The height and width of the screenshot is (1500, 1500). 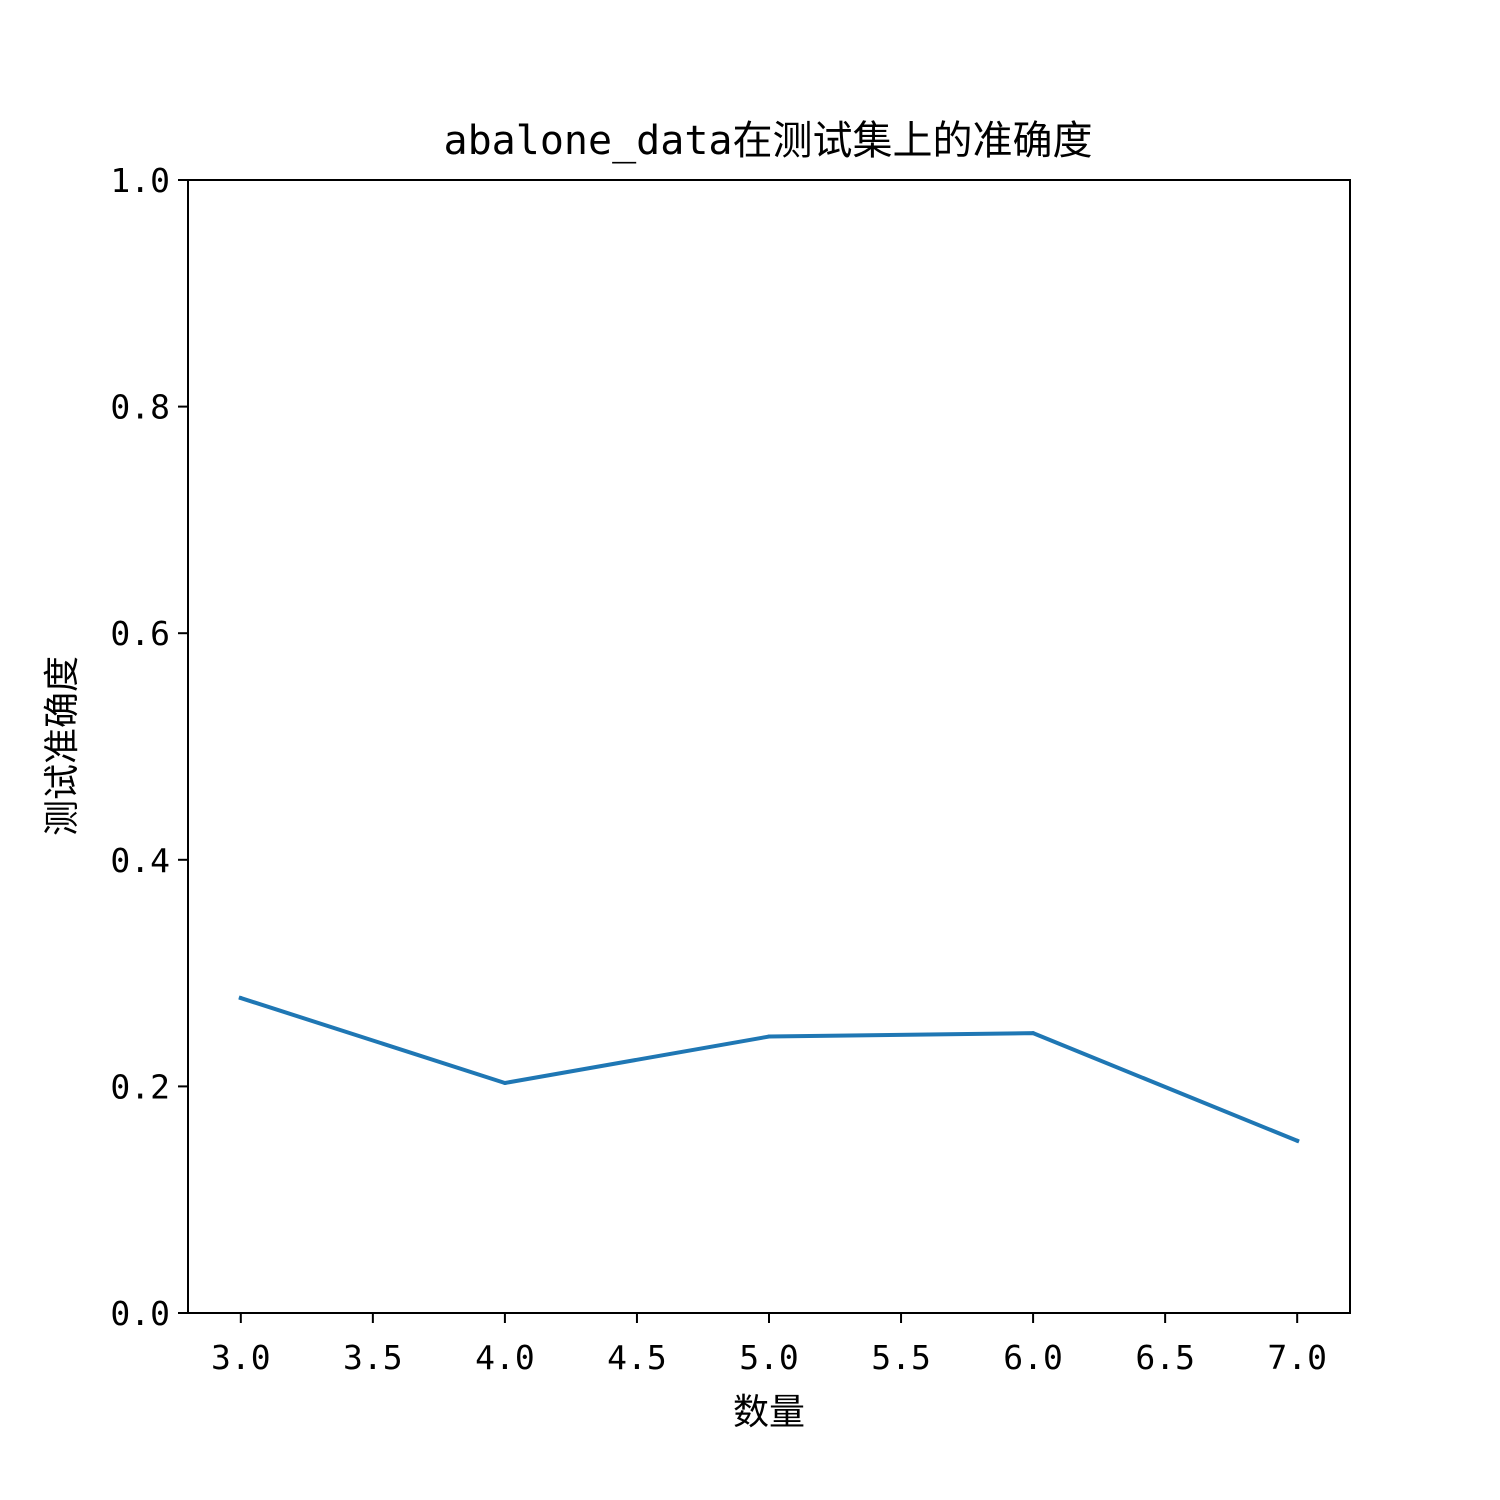 What do you see at coordinates (768, 141) in the screenshot?
I see `chart-title: abalone_data在测试集上的准确度` at bounding box center [768, 141].